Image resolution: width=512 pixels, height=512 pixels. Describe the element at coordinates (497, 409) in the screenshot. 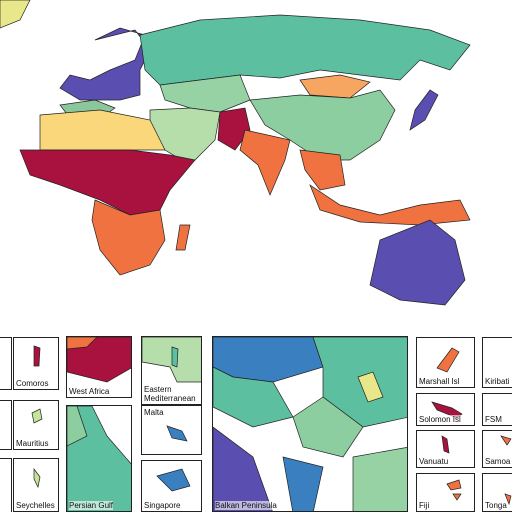

I see `inset: FSM` at that location.